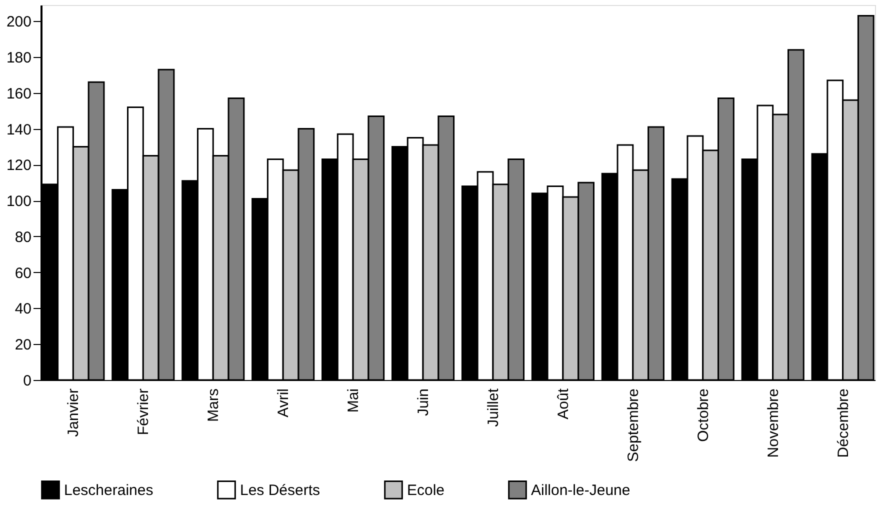 The image size is (880, 507). I want to click on x-tick-label: Février, so click(143, 412).